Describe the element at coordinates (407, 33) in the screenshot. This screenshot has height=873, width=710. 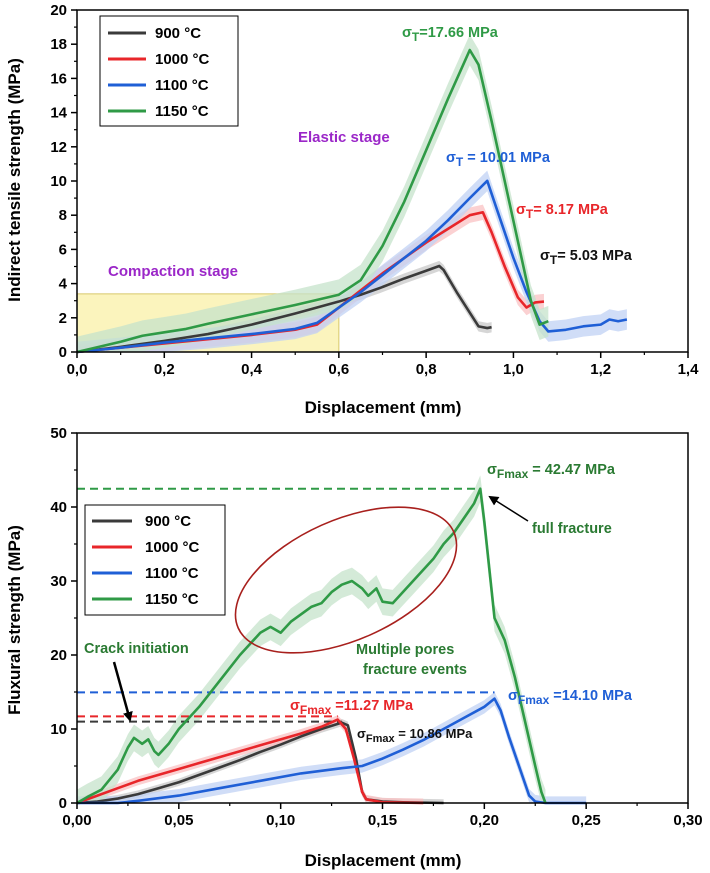
I see `peak-label-1150-sigma: σ` at that location.